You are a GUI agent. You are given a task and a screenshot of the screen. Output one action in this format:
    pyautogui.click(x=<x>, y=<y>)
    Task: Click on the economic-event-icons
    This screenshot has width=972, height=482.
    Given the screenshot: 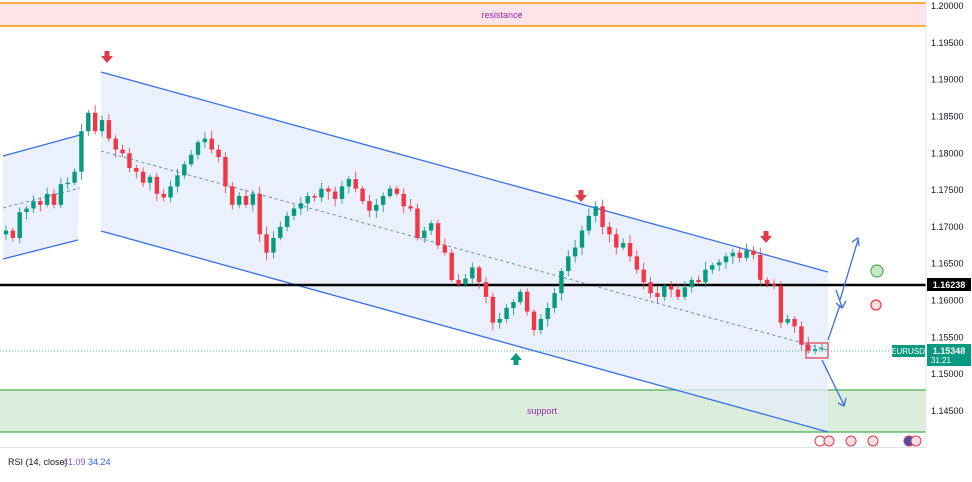 What is the action you would take?
    pyautogui.click(x=868, y=441)
    